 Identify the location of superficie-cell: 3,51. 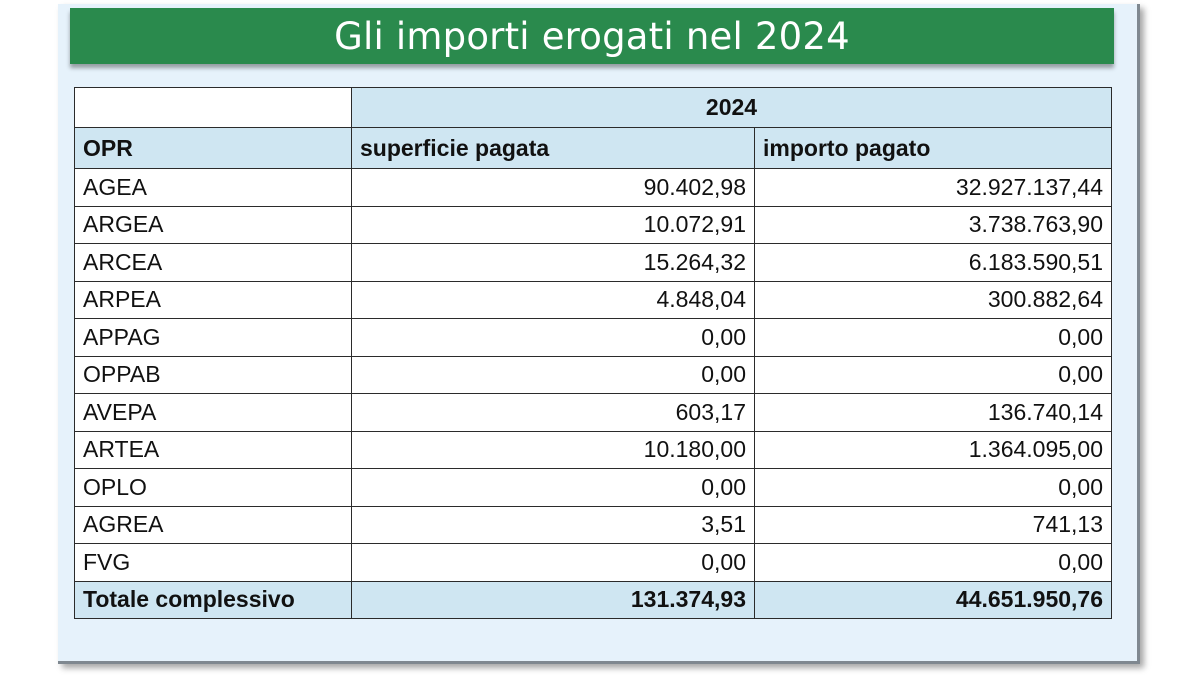
(553, 524).